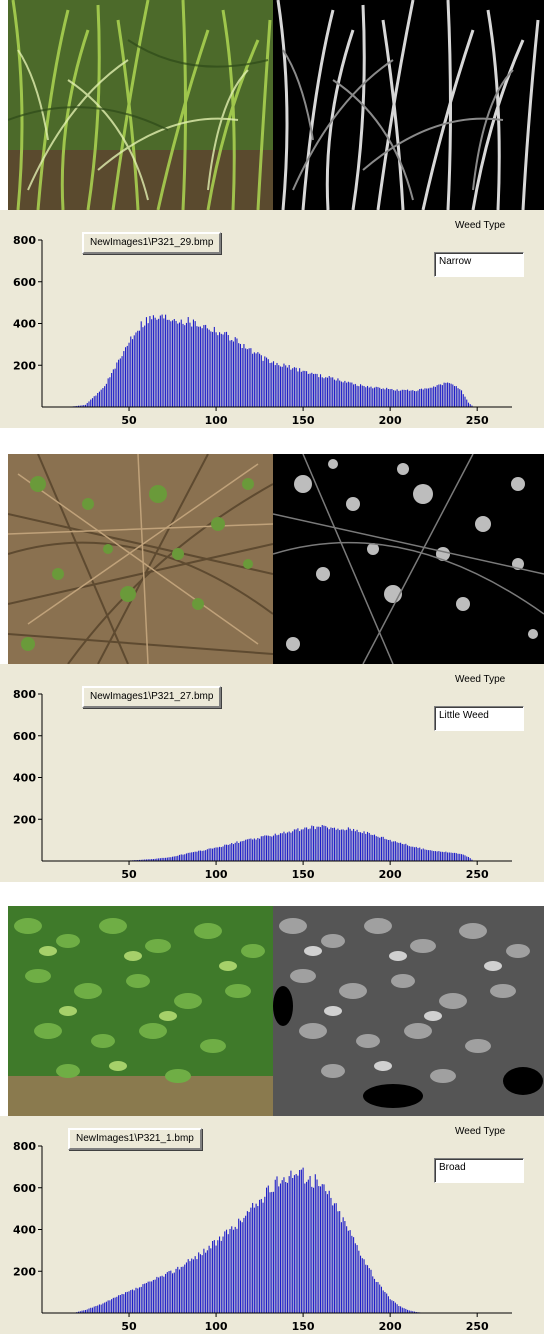 The image size is (544, 1334). I want to click on weed-type-field: Narrow, so click(479, 264).